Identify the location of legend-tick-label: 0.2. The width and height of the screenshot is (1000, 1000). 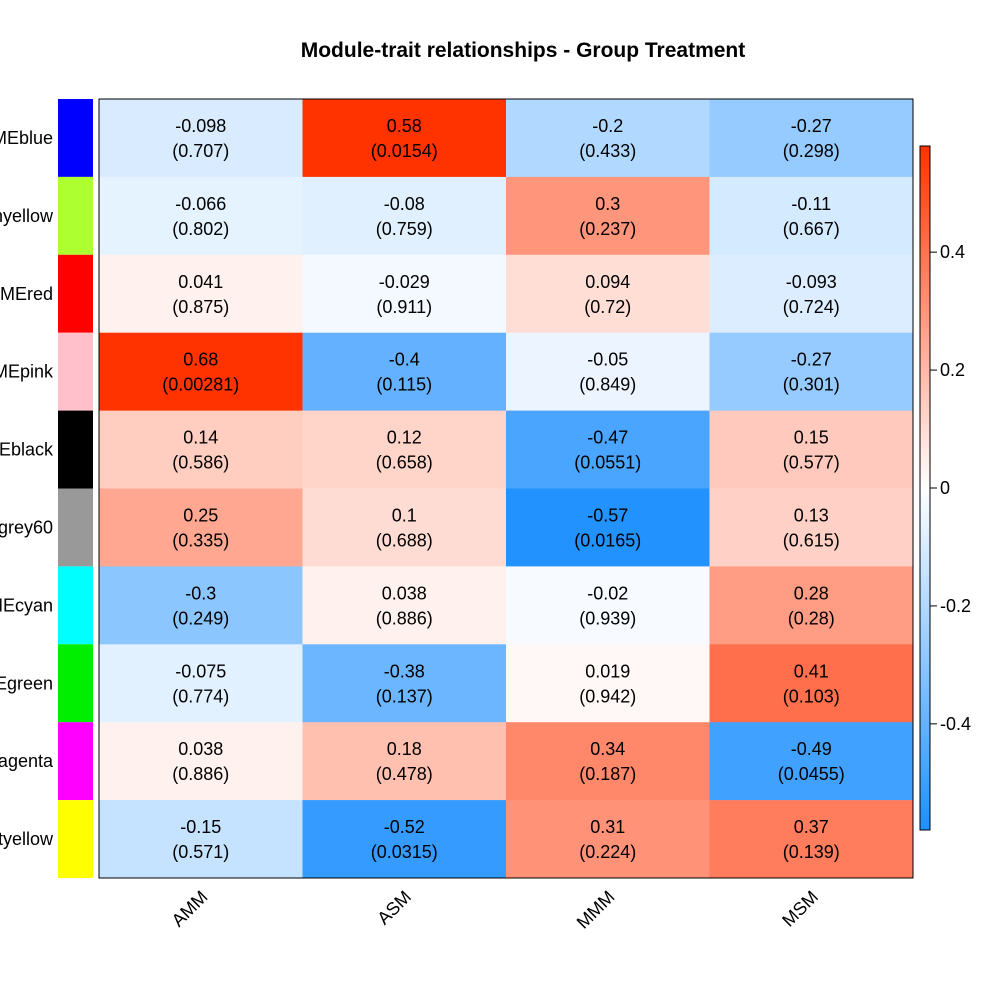
(952, 370).